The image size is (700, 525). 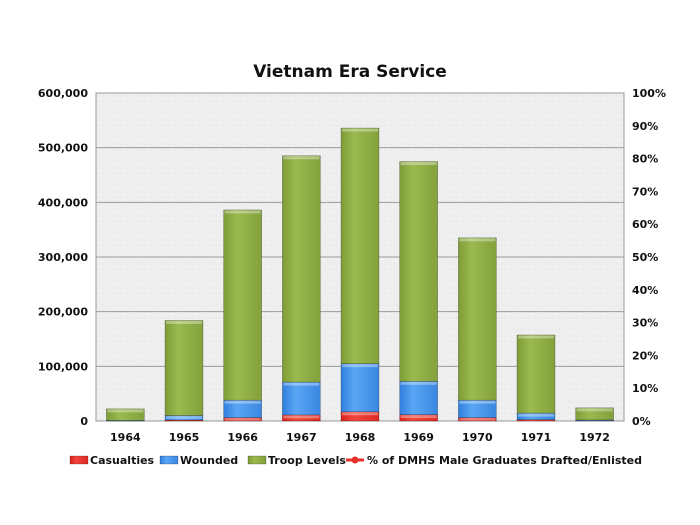 I want to click on left-tick-label: 200,000, so click(x=63, y=312).